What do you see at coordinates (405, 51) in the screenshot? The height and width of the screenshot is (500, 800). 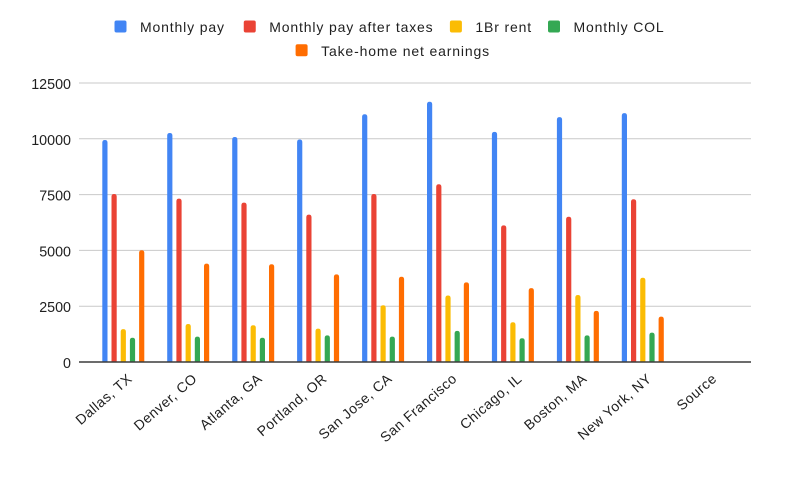 I see `svg-text: Take-home net earnings` at bounding box center [405, 51].